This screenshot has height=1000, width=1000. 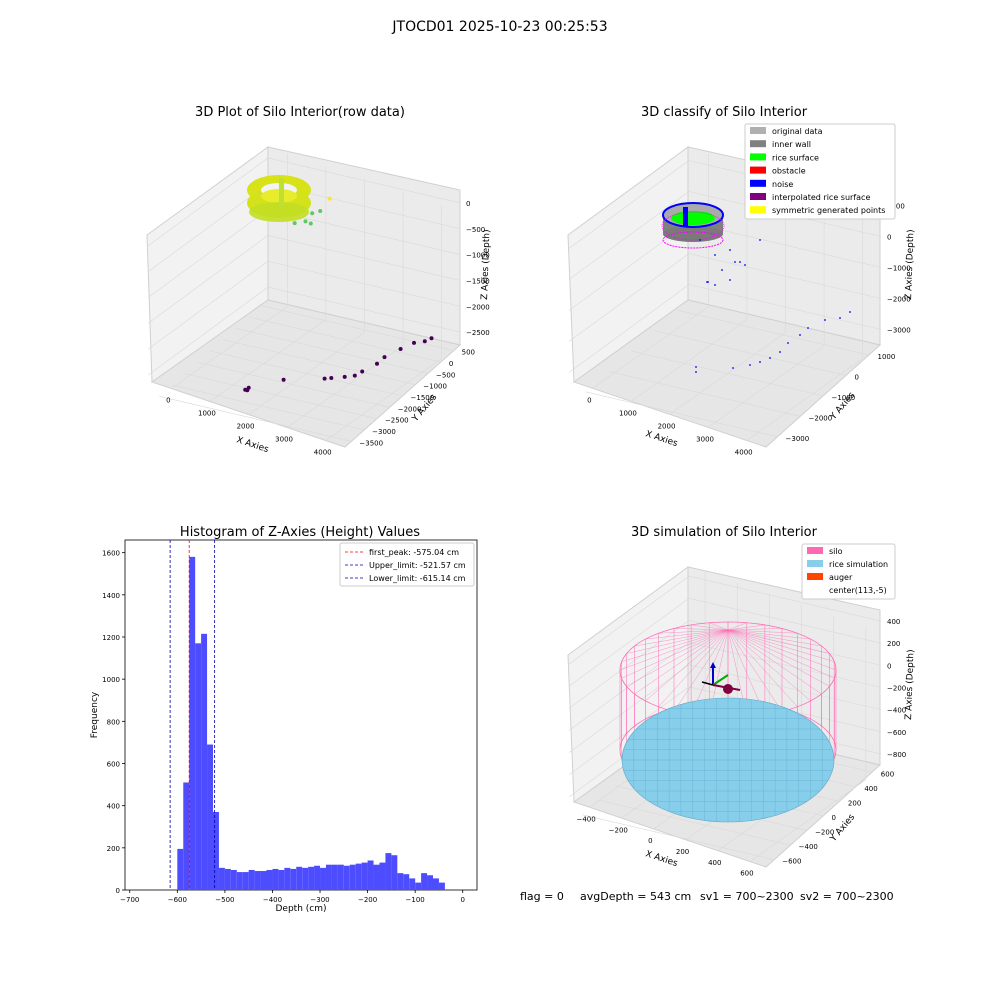 What do you see at coordinates (478, 307) in the screenshot?
I see `z-tick-label: −2000` at bounding box center [478, 307].